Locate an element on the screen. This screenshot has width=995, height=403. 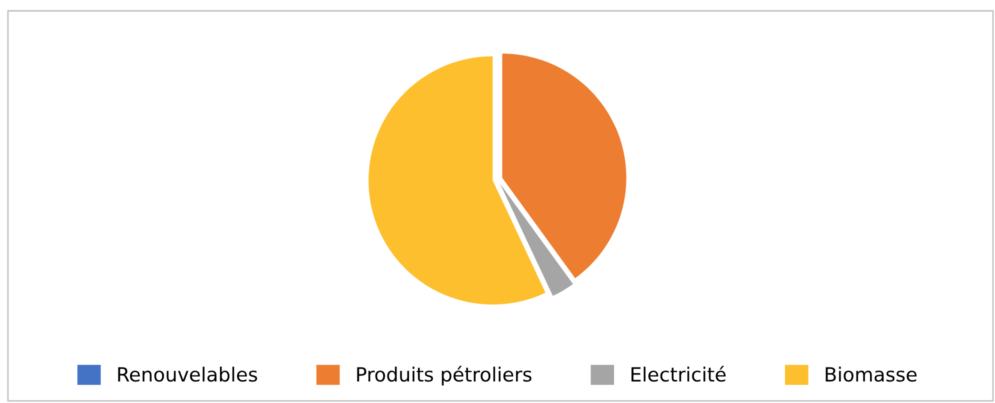
legend-label: Electricité is located at coordinates (679, 374).